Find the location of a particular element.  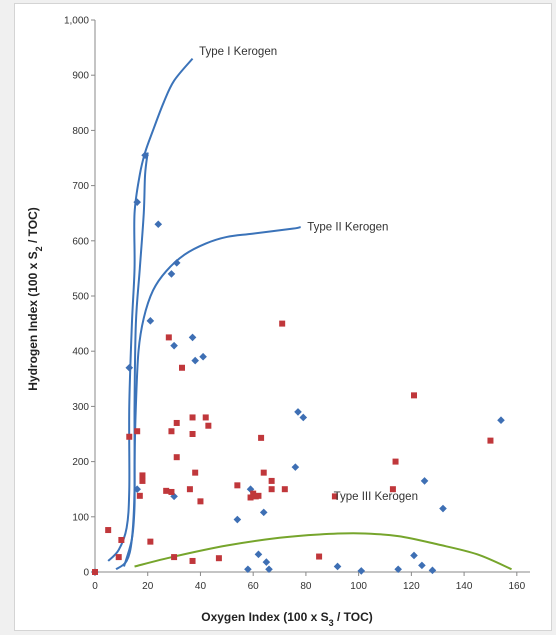

curve-label-2: Type II Kerogen is located at coordinates (347, 227).